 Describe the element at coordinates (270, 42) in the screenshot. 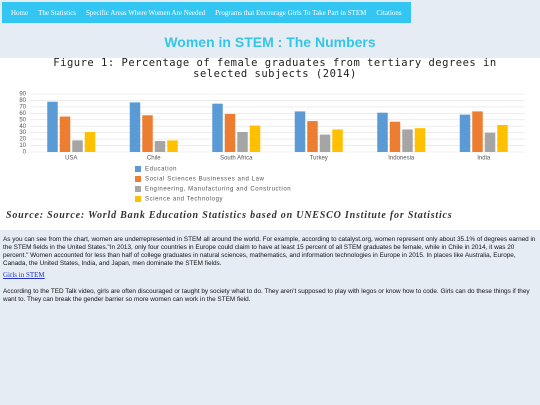

I see `page-heading: Women in STEM : The Numbers` at that location.